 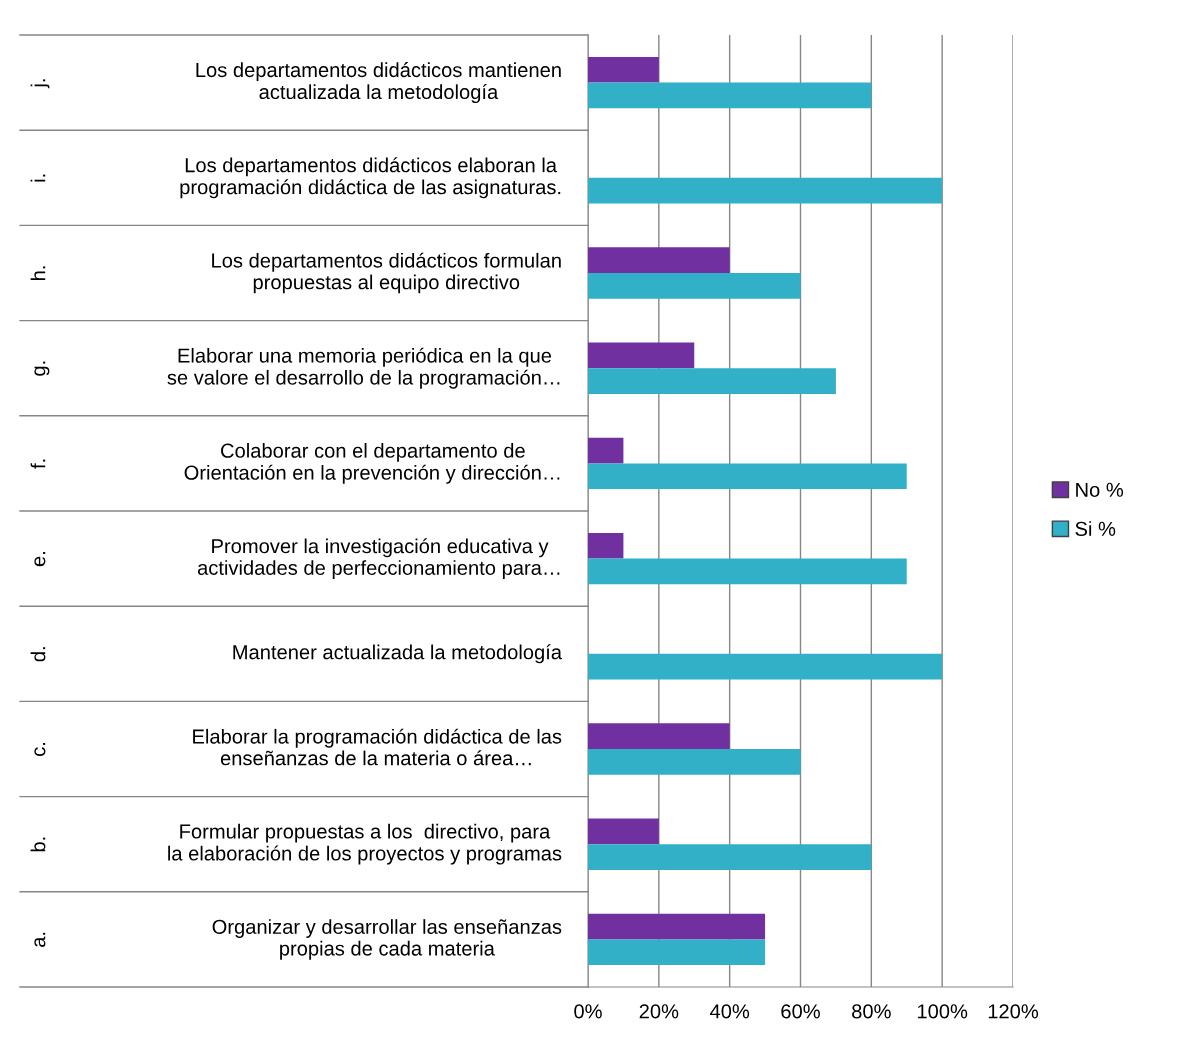 What do you see at coordinates (588, 1011) in the screenshot?
I see `x-tick-label: 0%` at bounding box center [588, 1011].